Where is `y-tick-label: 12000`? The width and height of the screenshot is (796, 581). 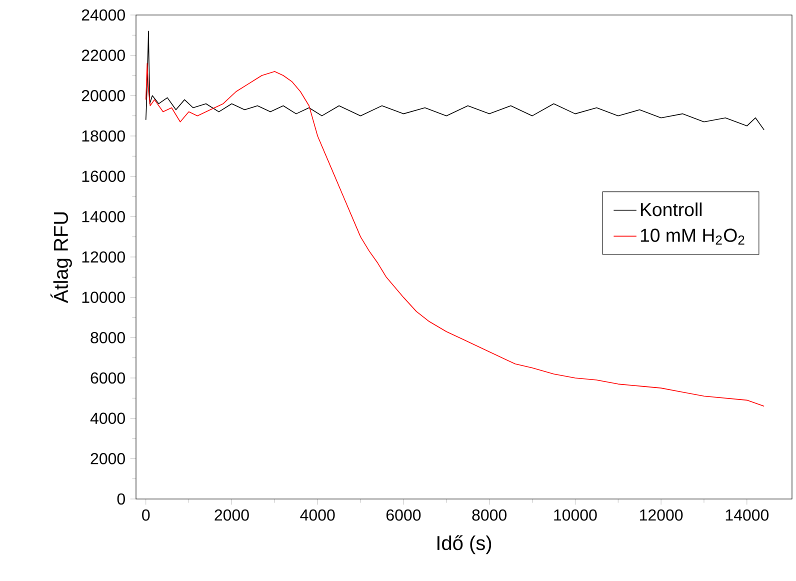 y-tick-label: 12000 is located at coordinates (103, 257).